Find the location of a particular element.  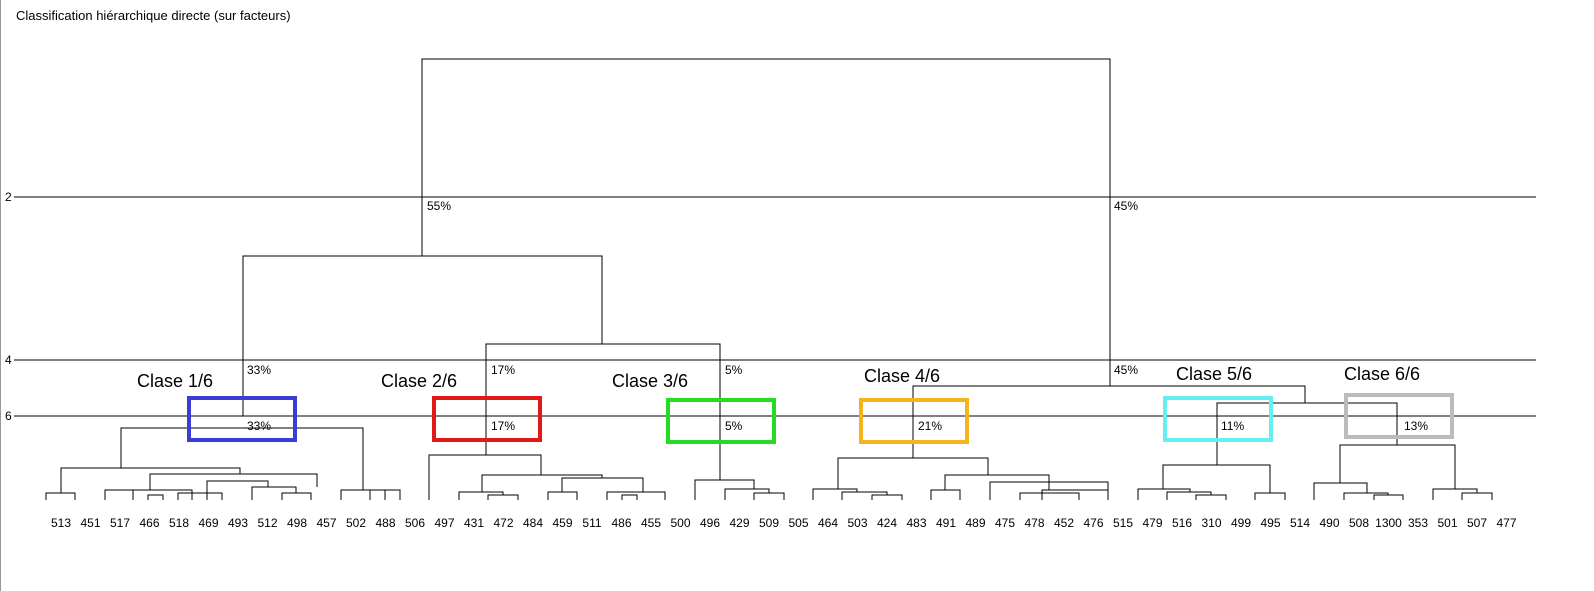

leaf-label: 479 is located at coordinates (1152, 523).